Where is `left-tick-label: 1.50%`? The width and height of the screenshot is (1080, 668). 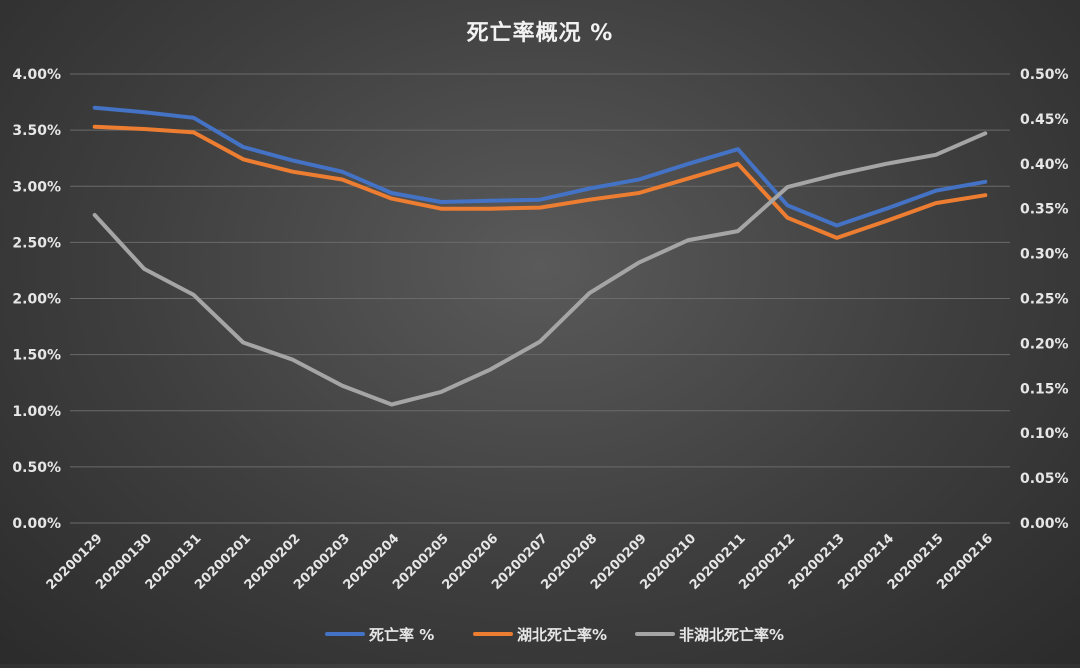 left-tick-label: 1.50% is located at coordinates (36, 356).